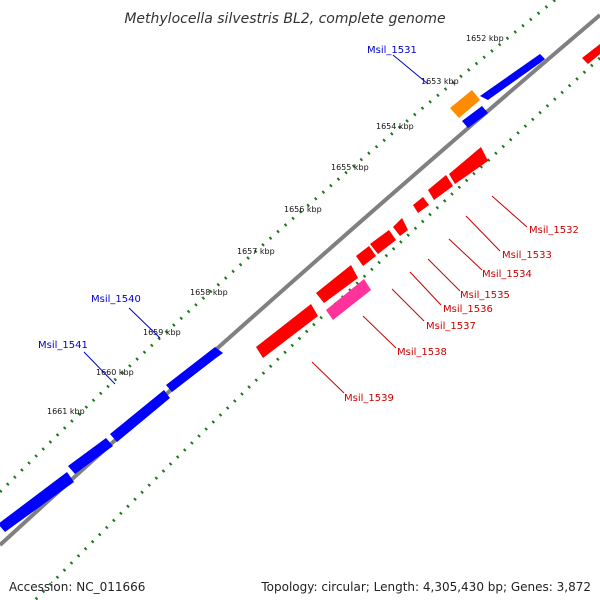 The height and width of the screenshot is (600, 600). What do you see at coordinates (591, 54) in the screenshot?
I see `gene-top-right-edge` at bounding box center [591, 54].